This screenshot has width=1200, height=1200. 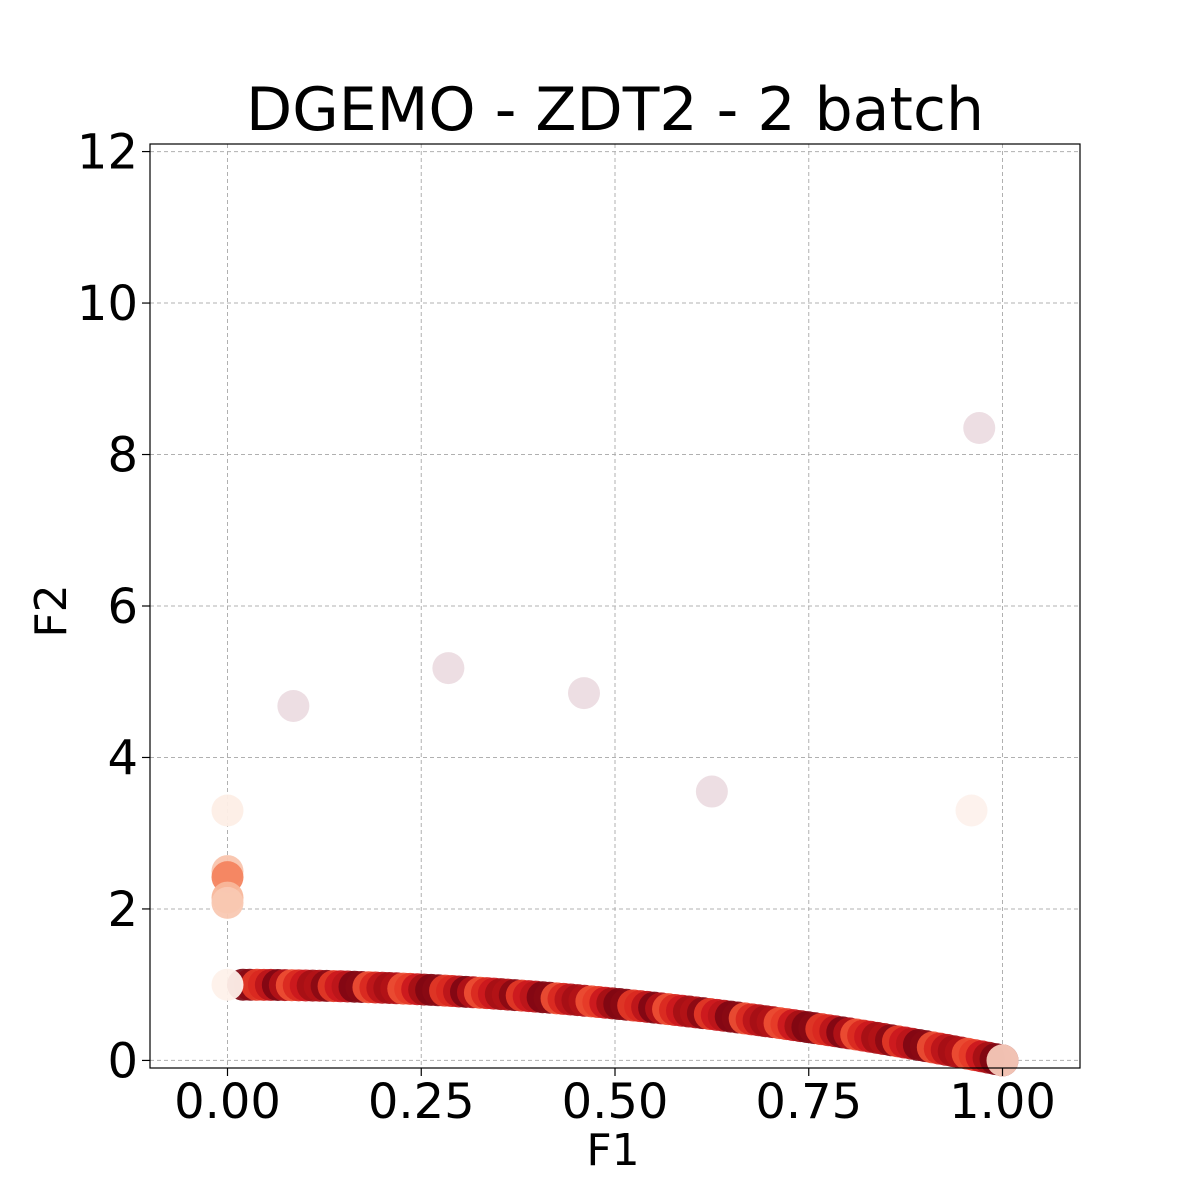 What do you see at coordinates (51, 610) in the screenshot?
I see `y-axis-label: F2` at bounding box center [51, 610].